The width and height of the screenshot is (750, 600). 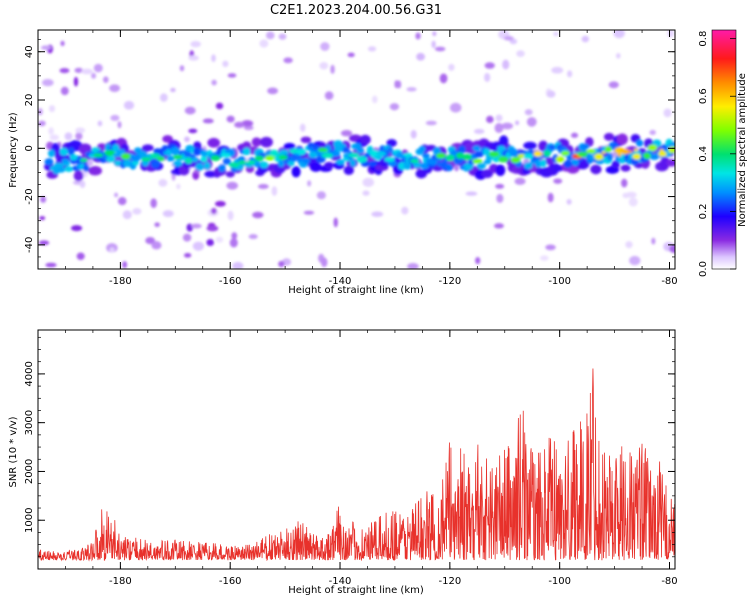 What do you see at coordinates (29, 471) in the screenshot?
I see `snr-y-tick-label: 2000` at bounding box center [29, 471].